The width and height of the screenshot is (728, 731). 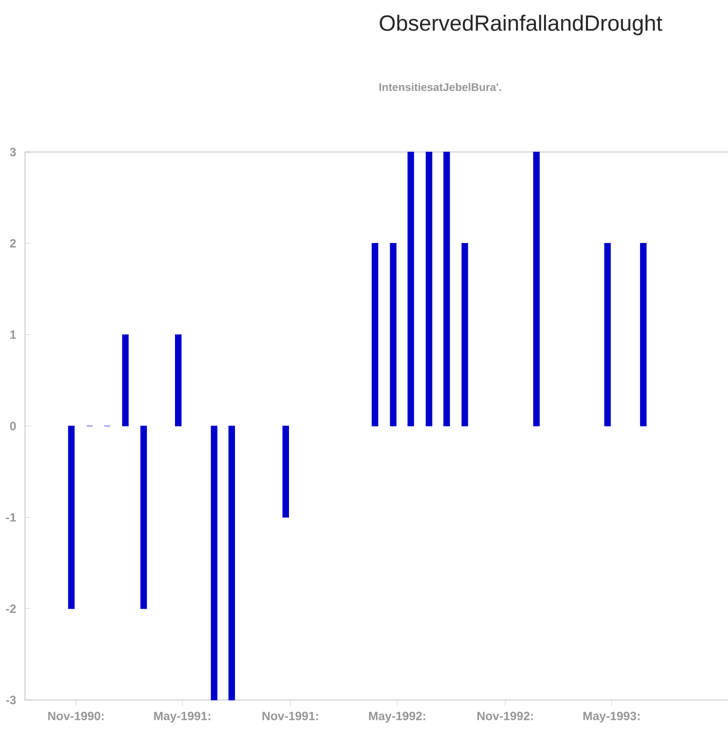 What do you see at coordinates (13, 243) in the screenshot?
I see `y-tick-label: 2` at bounding box center [13, 243].